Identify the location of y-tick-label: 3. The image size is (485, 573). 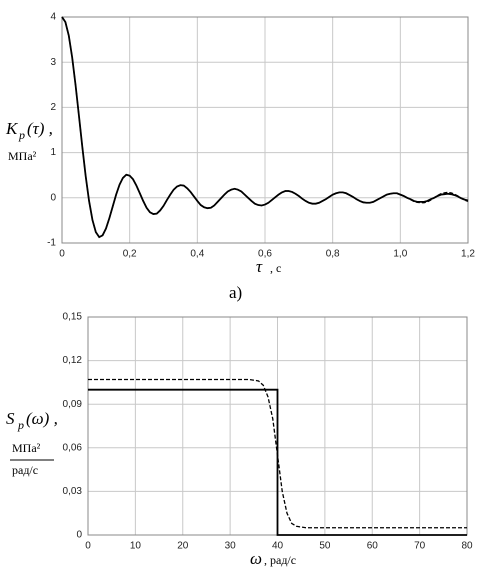
(53, 62).